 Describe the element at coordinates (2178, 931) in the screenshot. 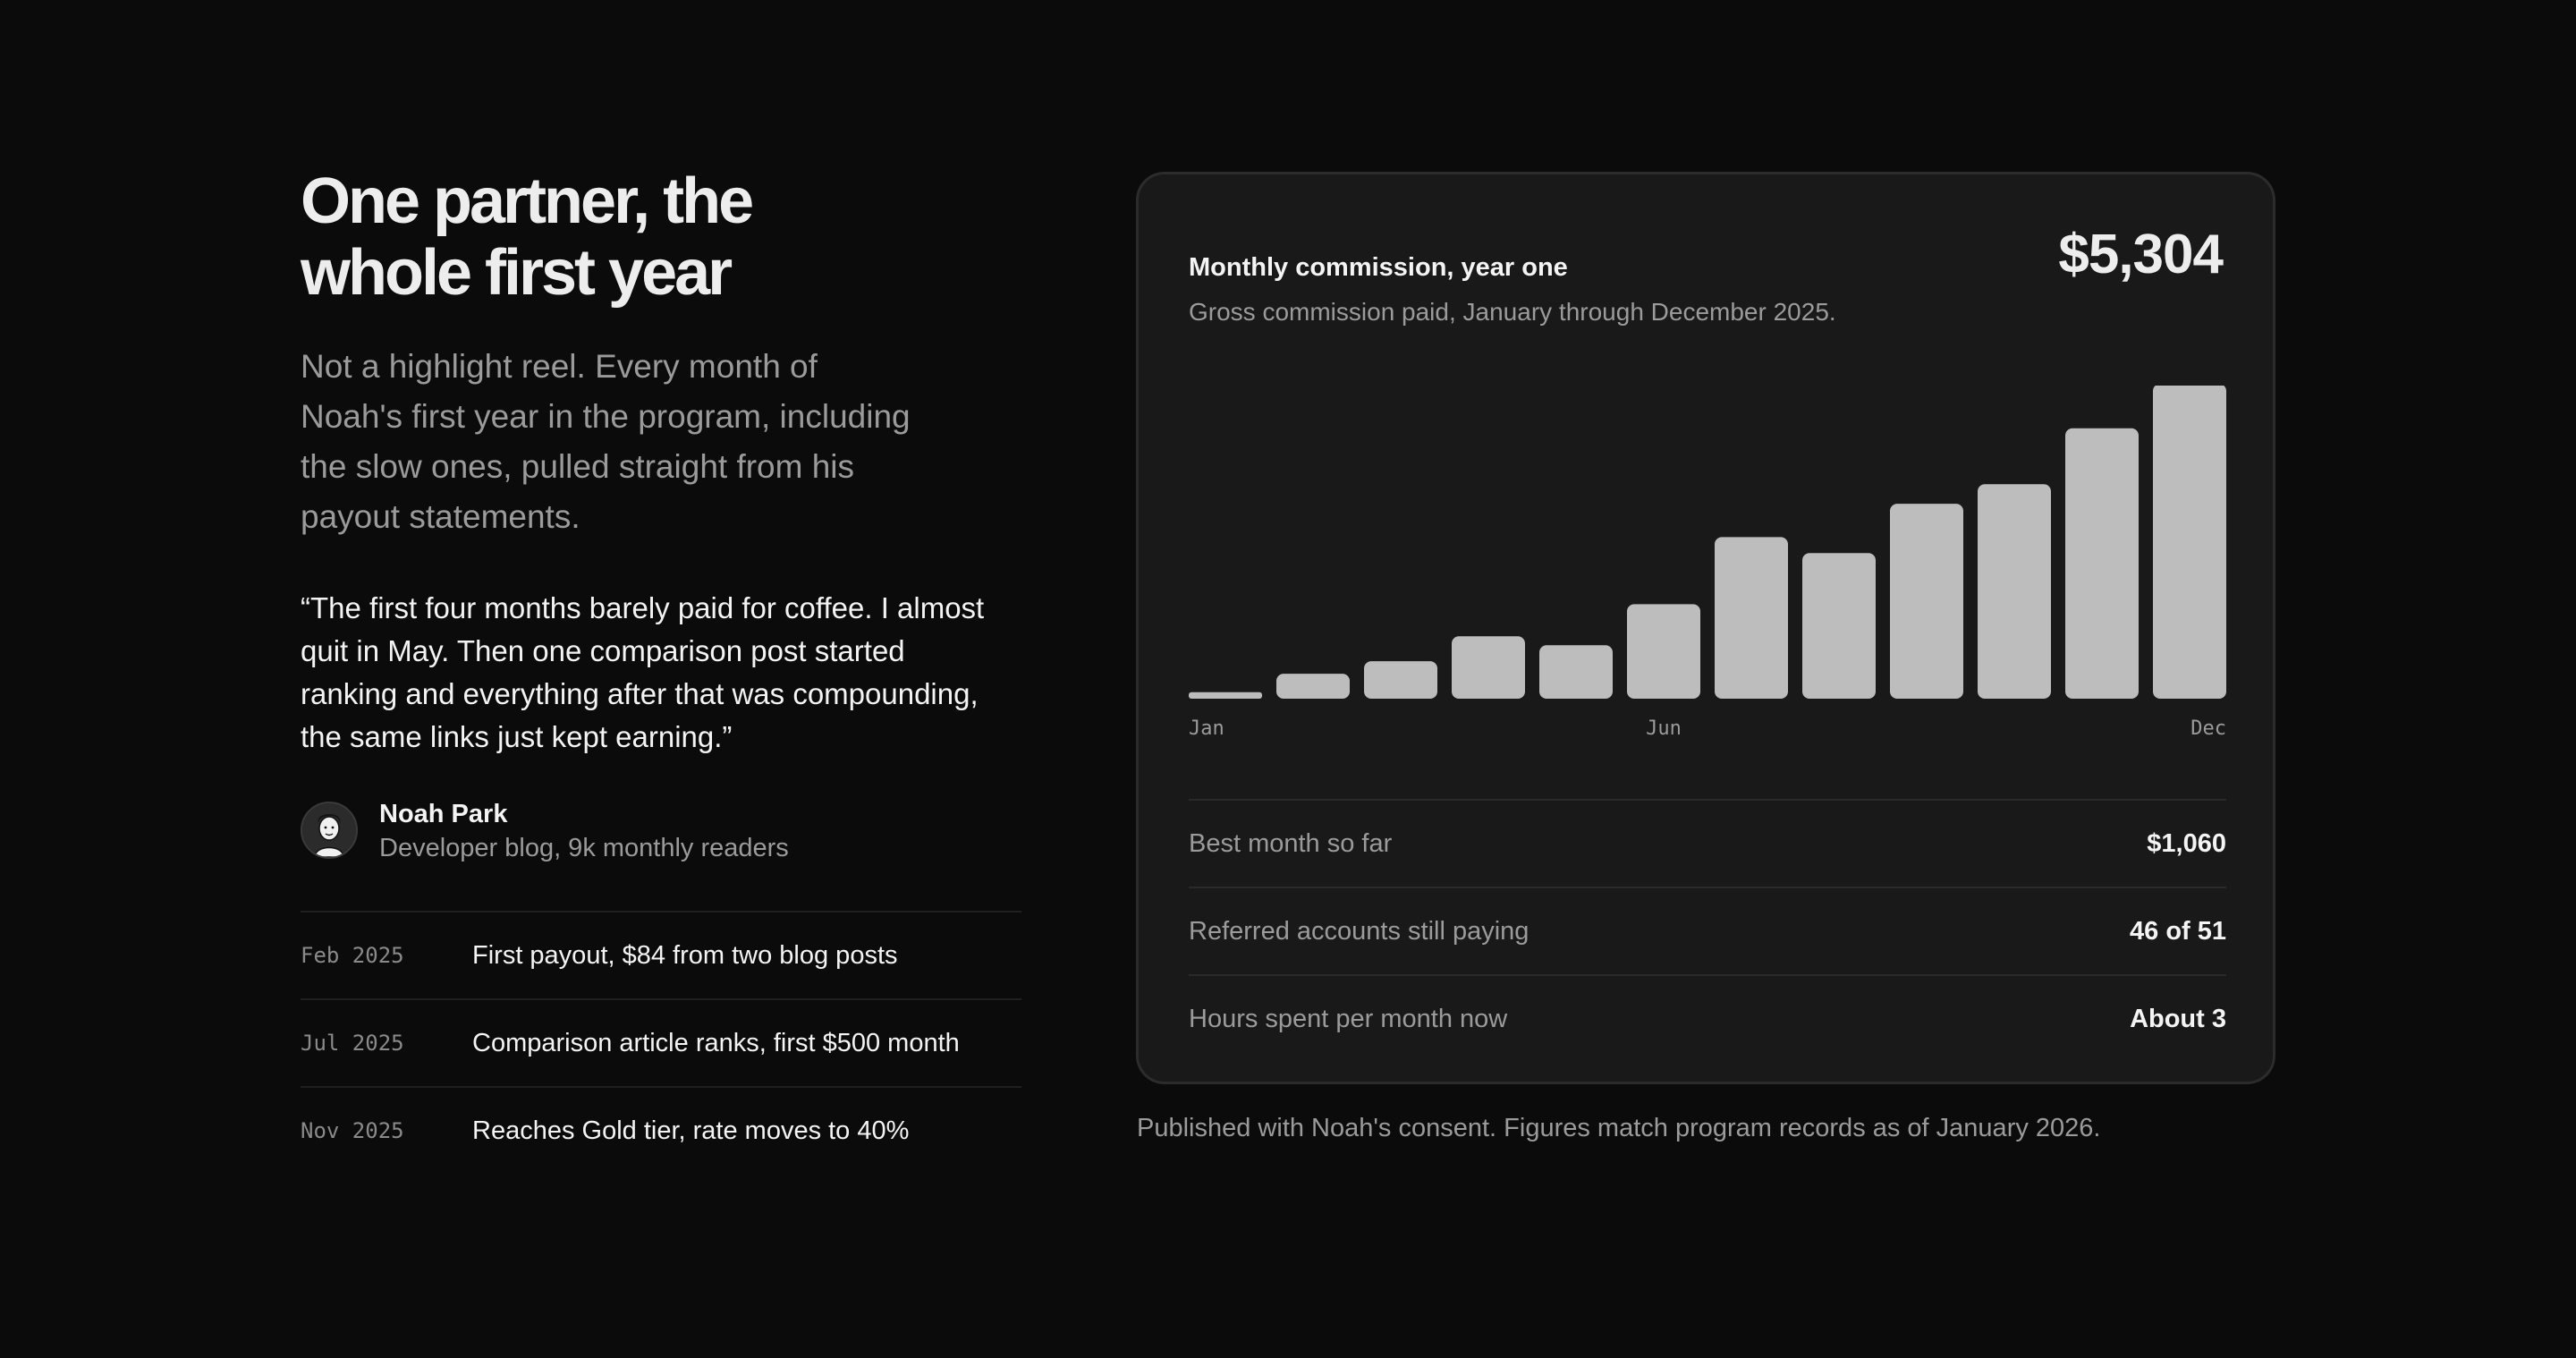

I see `stat-value: 46 of 51` at that location.